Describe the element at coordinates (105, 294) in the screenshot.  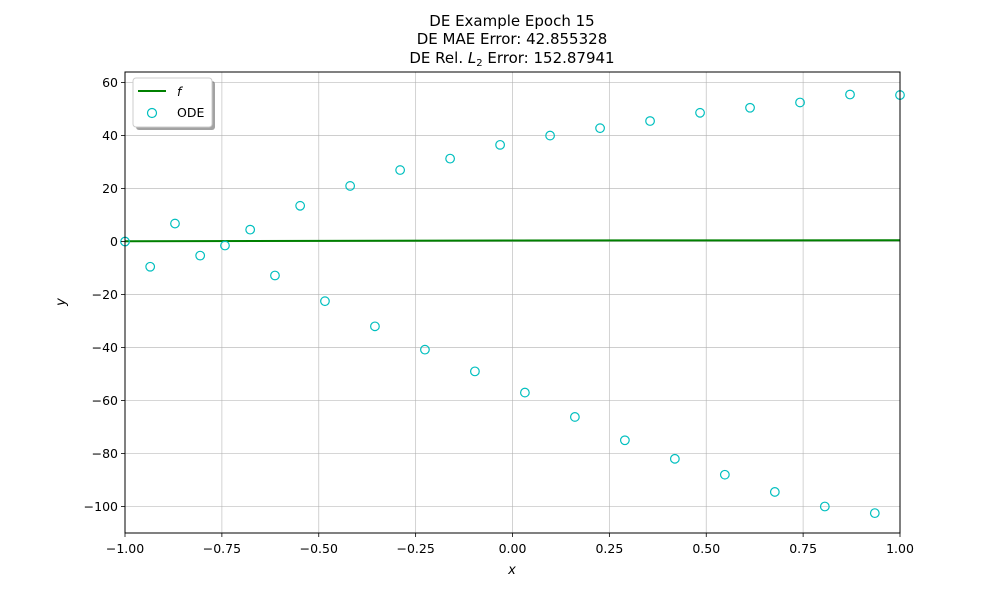
I see `y-tick-label: −20` at that location.